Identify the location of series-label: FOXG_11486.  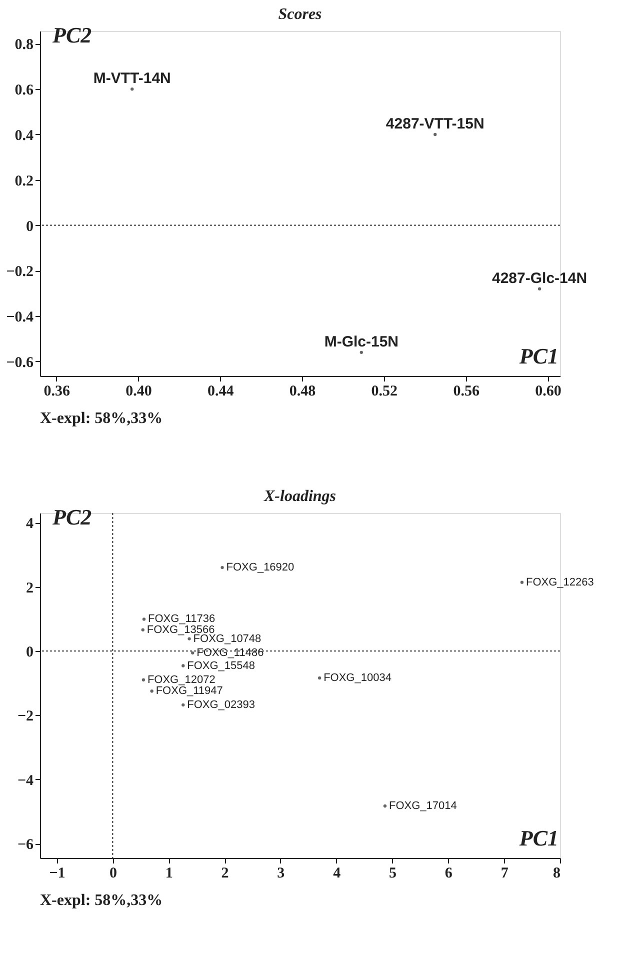
(230, 652).